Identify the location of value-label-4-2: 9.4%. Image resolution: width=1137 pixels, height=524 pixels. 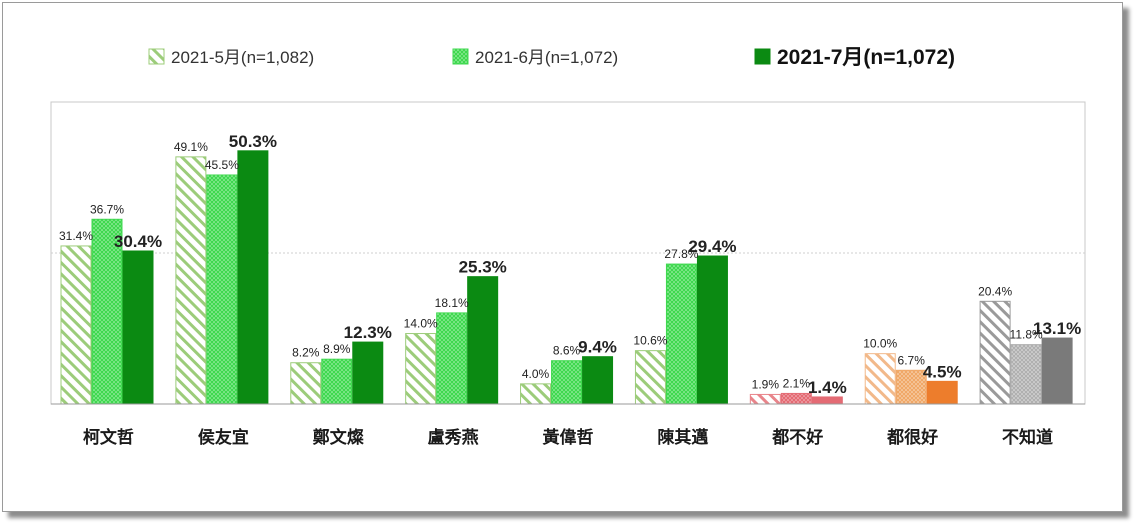
(597, 347).